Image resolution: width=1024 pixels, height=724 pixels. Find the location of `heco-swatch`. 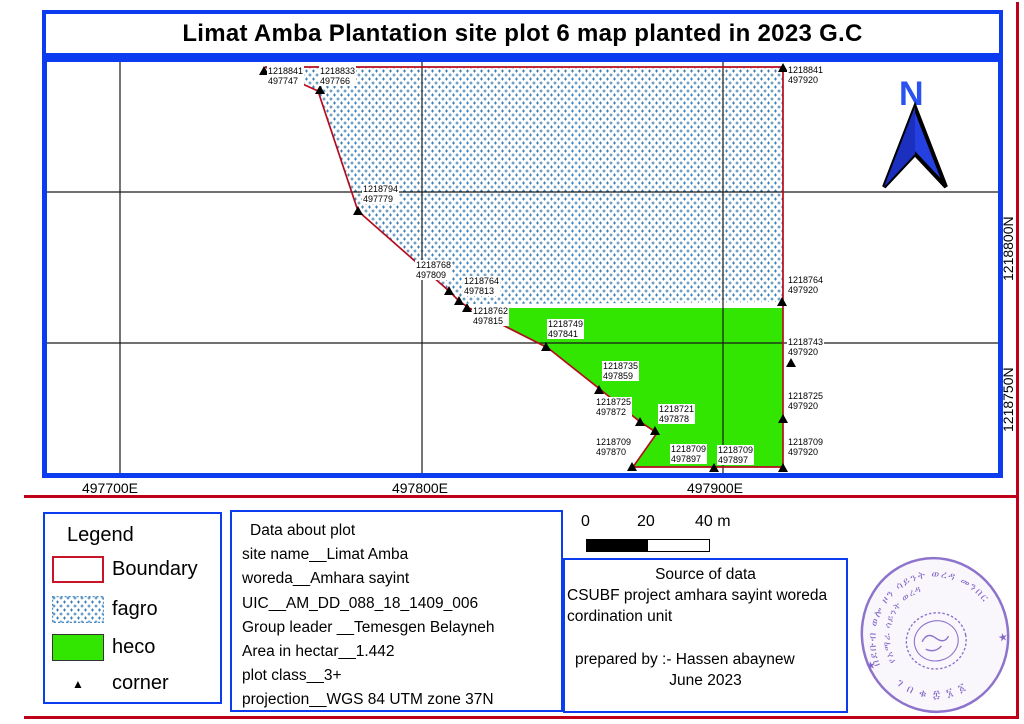

heco-swatch is located at coordinates (78, 647).